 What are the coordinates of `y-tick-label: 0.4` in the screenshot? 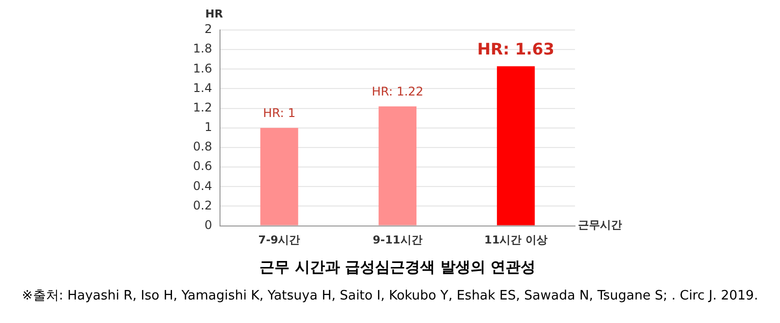 It's located at (202, 185).